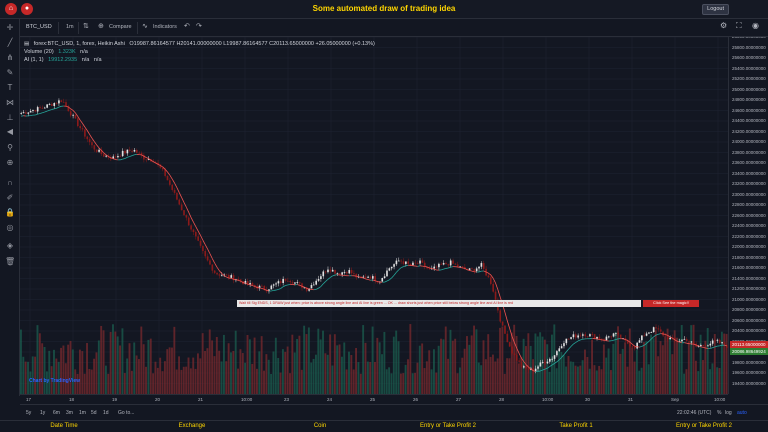 Image resolution: width=768 pixels, height=432 pixels. What do you see at coordinates (10, 87) in the screenshot?
I see `text-tool-icon: T` at bounding box center [10, 87].